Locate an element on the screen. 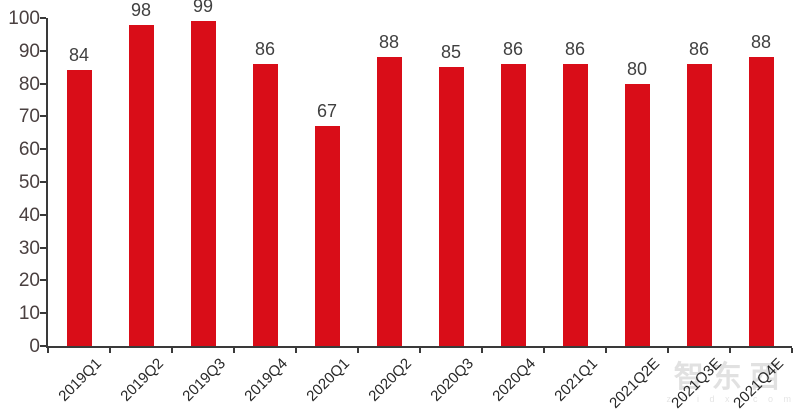 Image resolution: width=800 pixels, height=415 pixels. bar-value-label: 67 is located at coordinates (327, 111).